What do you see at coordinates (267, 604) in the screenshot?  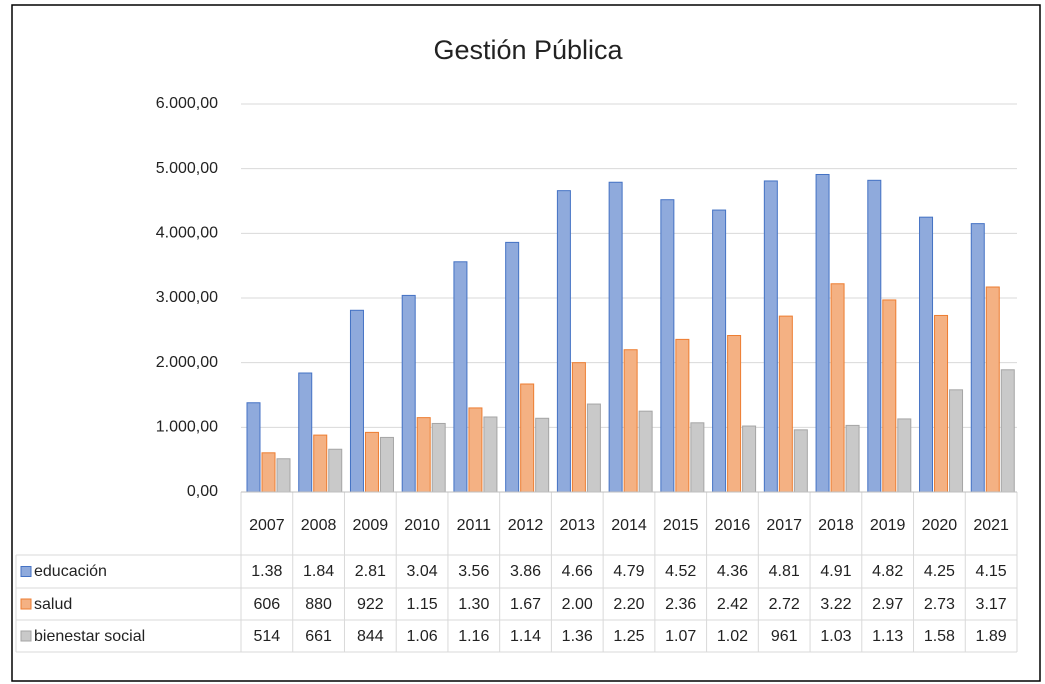 I see `table-value: 606` at bounding box center [267, 604].